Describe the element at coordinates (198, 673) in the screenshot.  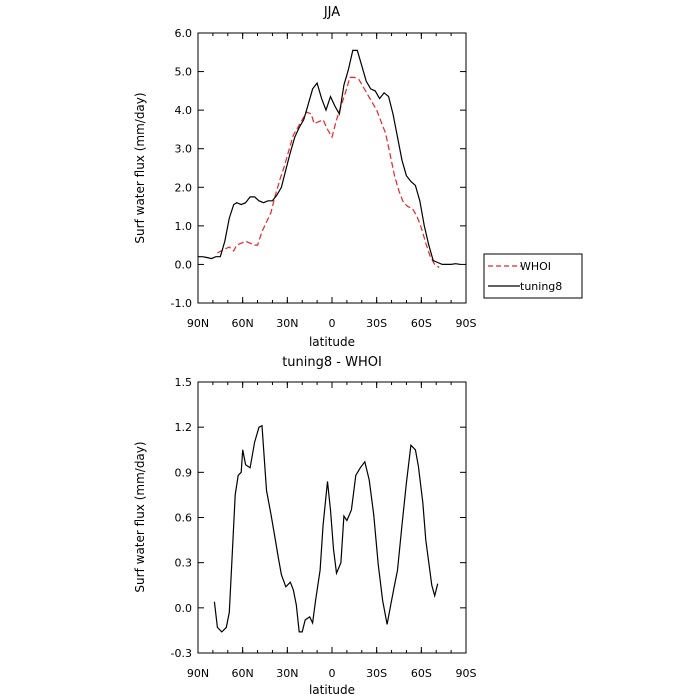
I see `bottom-x-tick-label: 90N` at that location.